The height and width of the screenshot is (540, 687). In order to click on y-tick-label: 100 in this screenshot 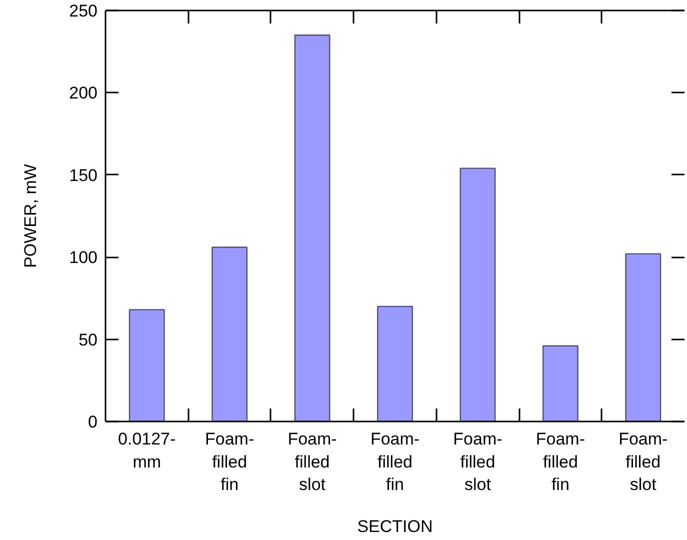, I will do `click(83, 258)`.